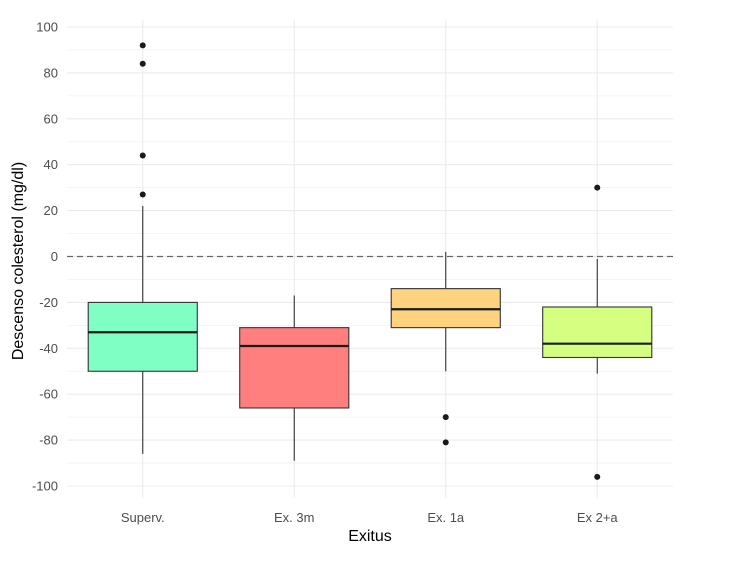  Describe the element at coordinates (598, 517) in the screenshot. I see `x-tick-label: Ex 2+a` at that location.